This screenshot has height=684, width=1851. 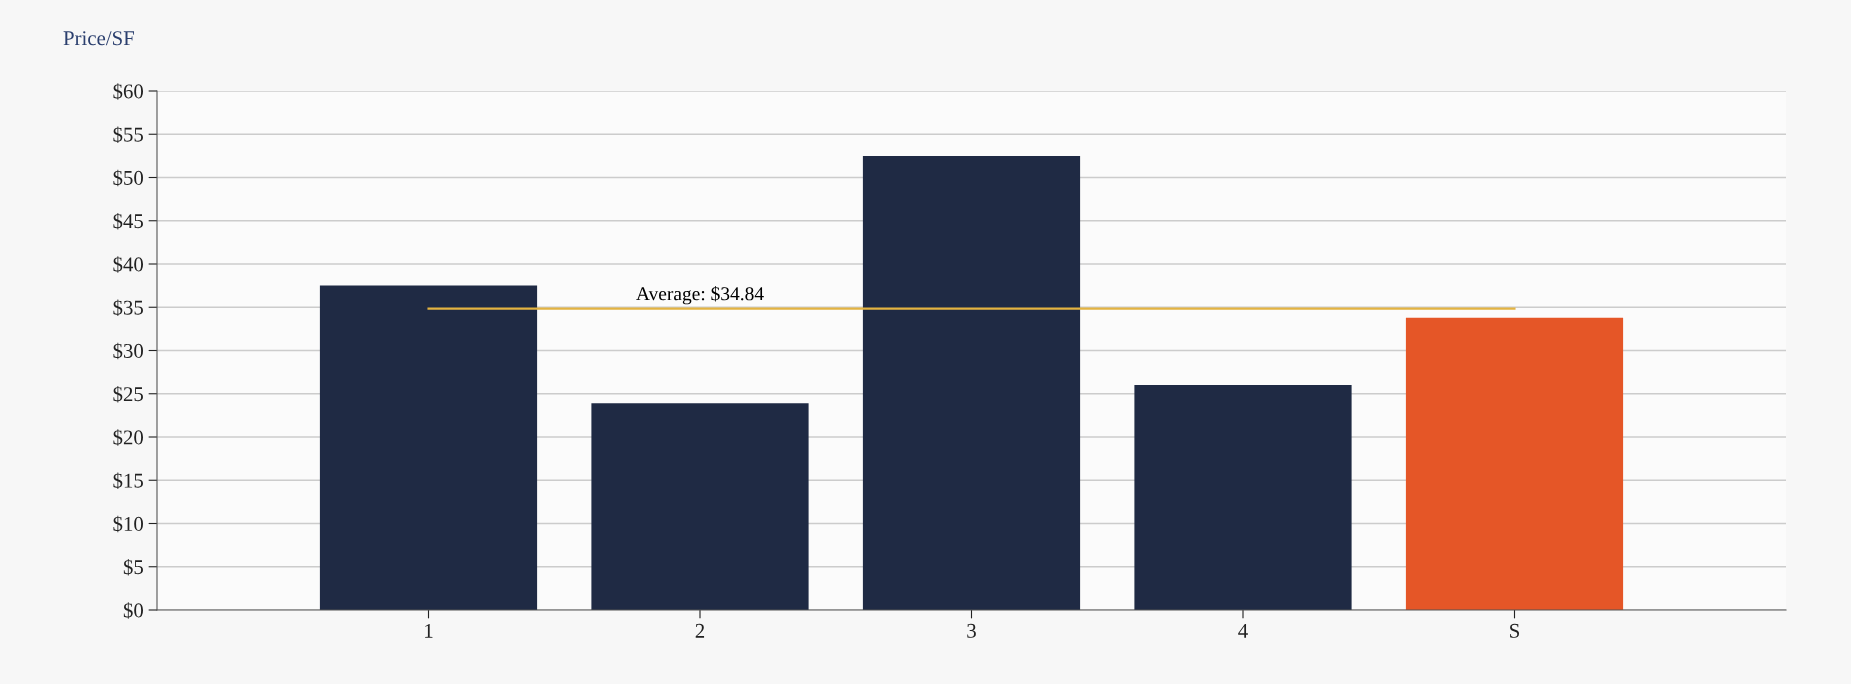 What do you see at coordinates (128, 264) in the screenshot?
I see `y-tick-label: $40` at bounding box center [128, 264].